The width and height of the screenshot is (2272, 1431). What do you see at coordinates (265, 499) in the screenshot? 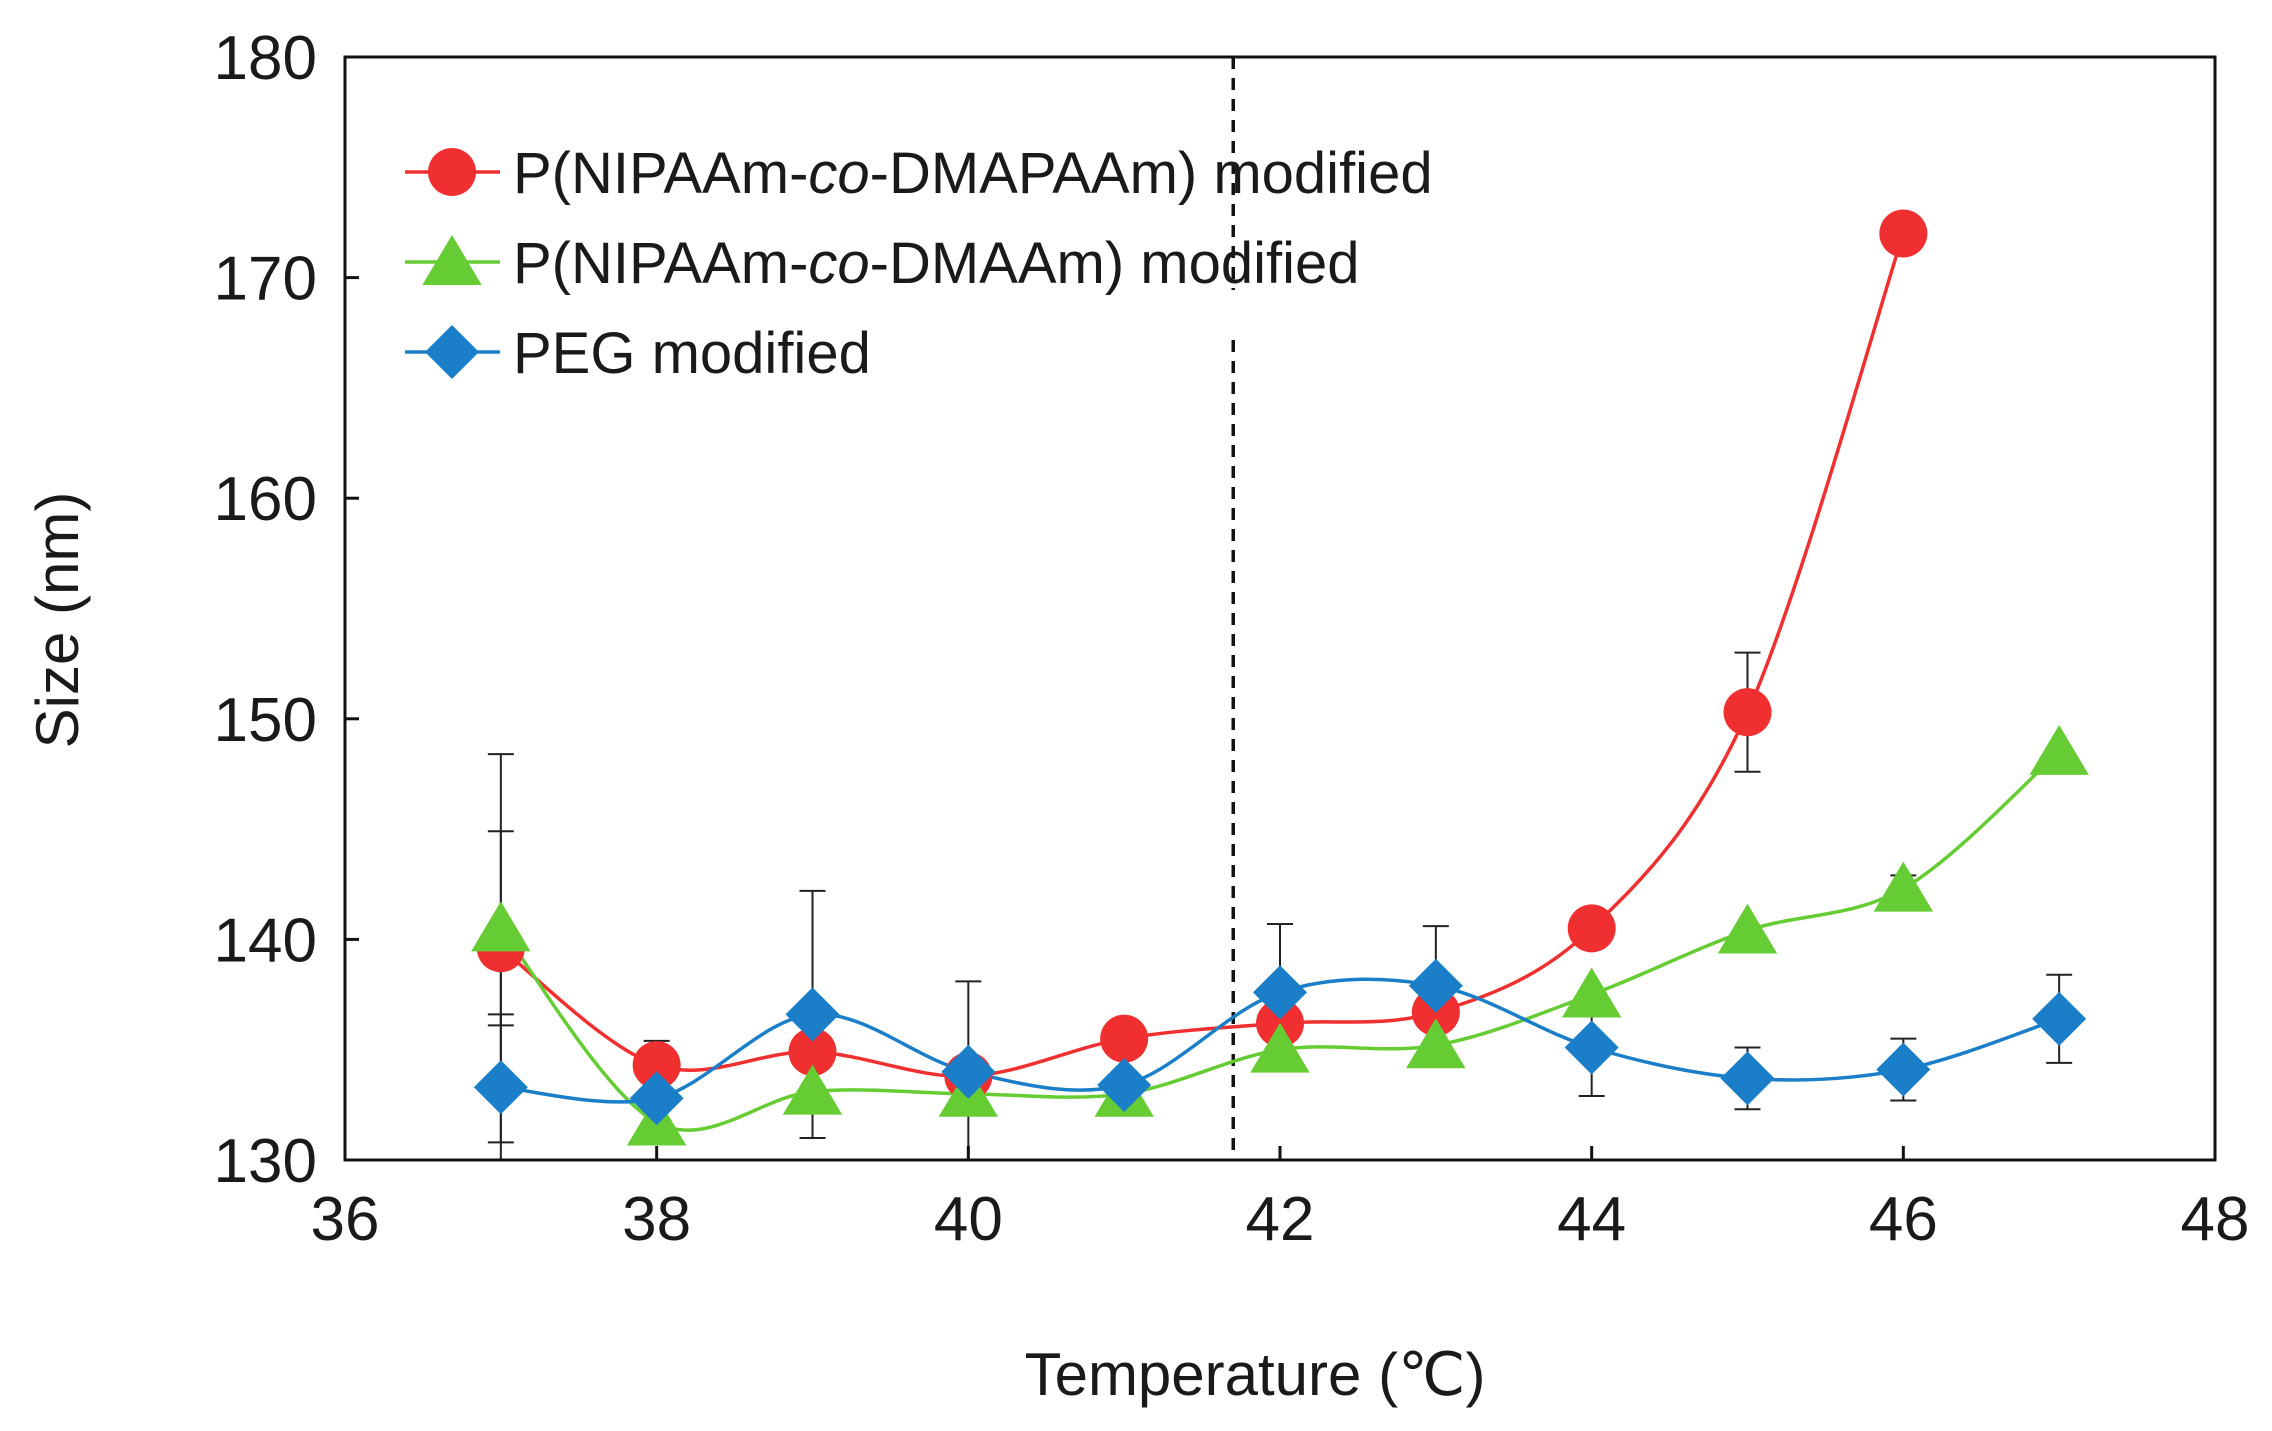
I see `y-tick-label: 160` at bounding box center [265, 499].